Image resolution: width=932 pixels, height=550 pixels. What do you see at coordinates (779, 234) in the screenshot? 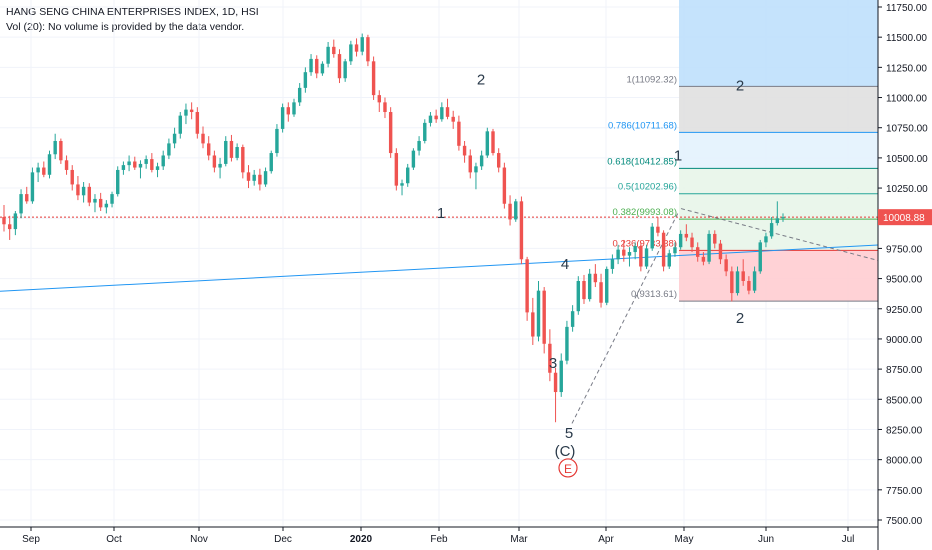
I see `downtrend-line` at bounding box center [779, 234].